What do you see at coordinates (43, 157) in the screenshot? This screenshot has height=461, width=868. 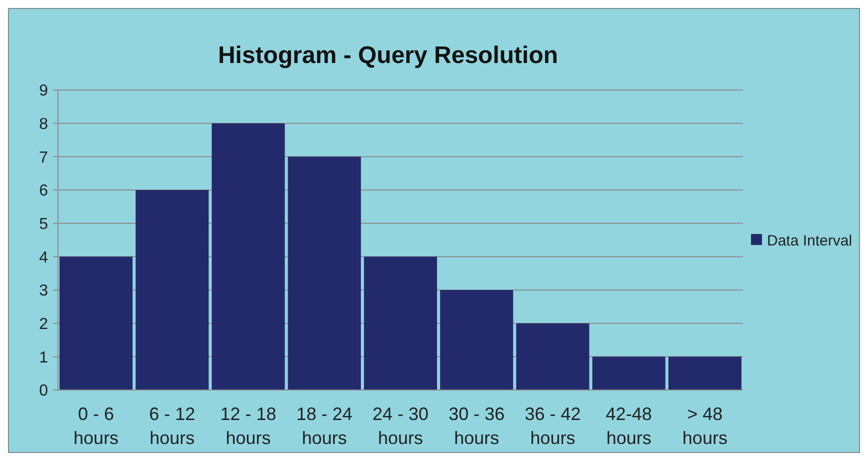 I see `y-tick-label: 7` at bounding box center [43, 157].